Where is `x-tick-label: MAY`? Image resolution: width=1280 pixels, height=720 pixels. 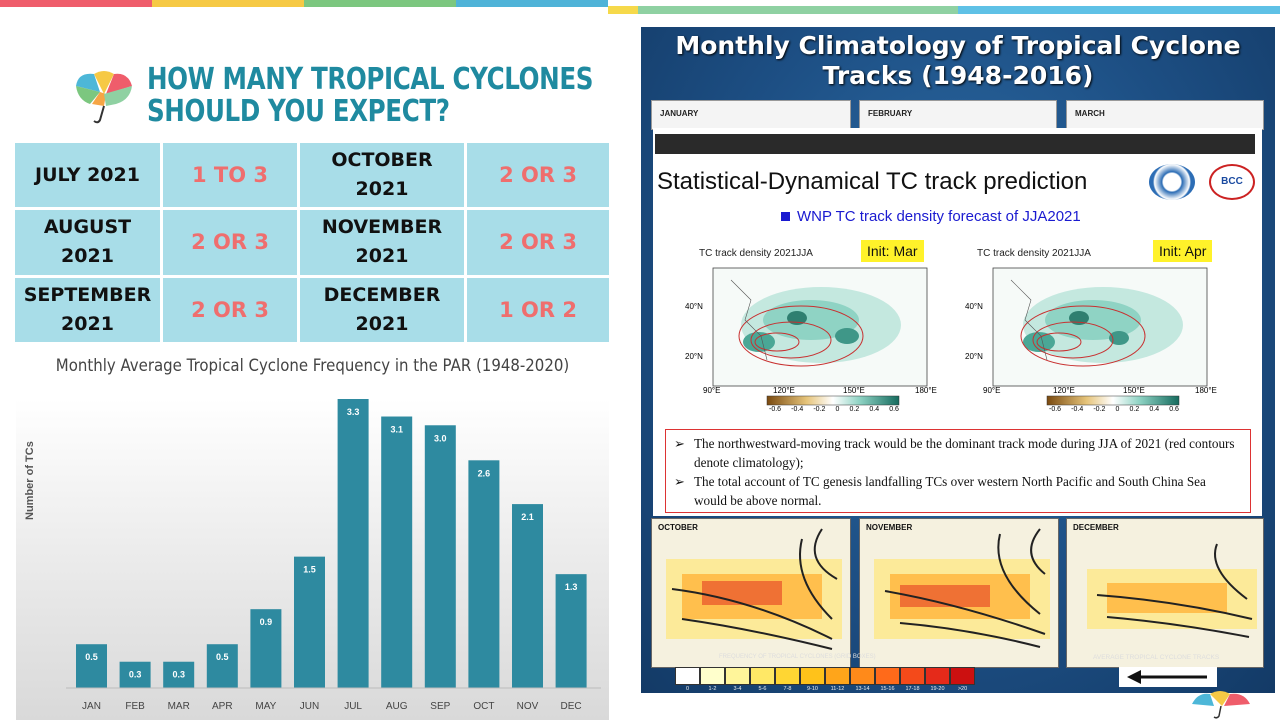 x-tick-label: MAY is located at coordinates (265, 706).